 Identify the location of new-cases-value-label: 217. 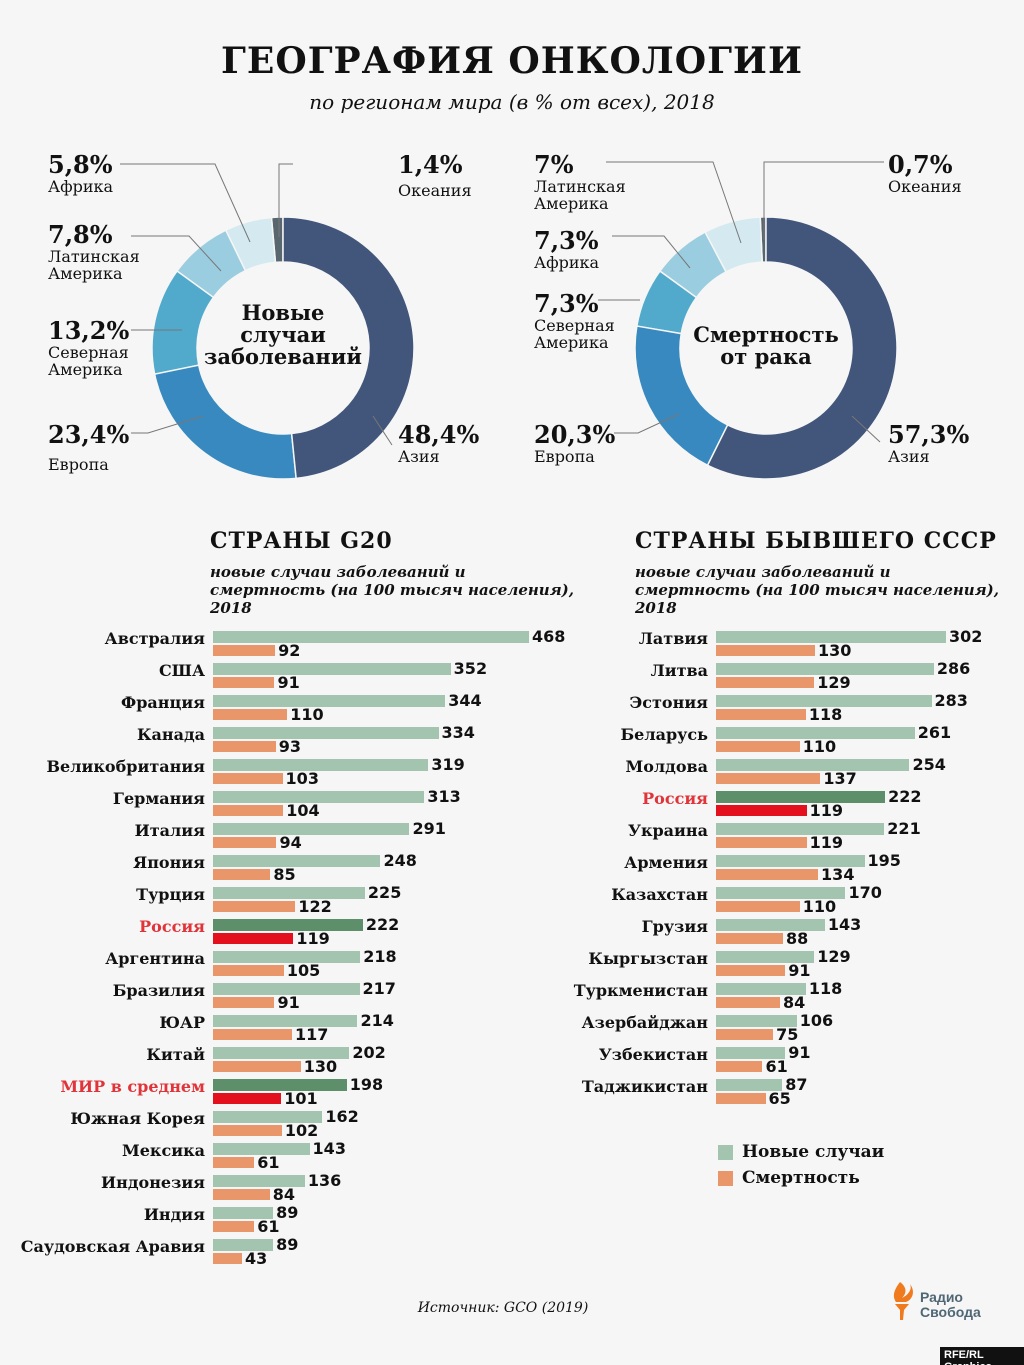
(379, 988).